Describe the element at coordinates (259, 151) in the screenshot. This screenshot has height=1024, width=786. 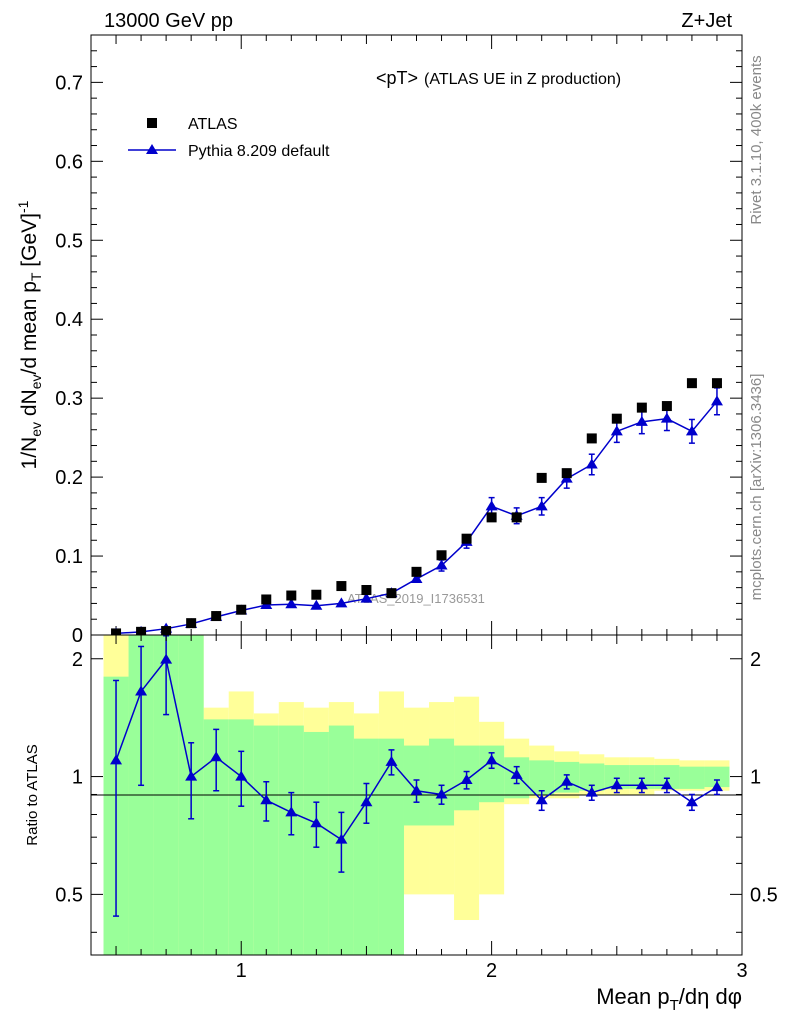
I see `legend-mc-label: Pythia 8.209 default` at that location.